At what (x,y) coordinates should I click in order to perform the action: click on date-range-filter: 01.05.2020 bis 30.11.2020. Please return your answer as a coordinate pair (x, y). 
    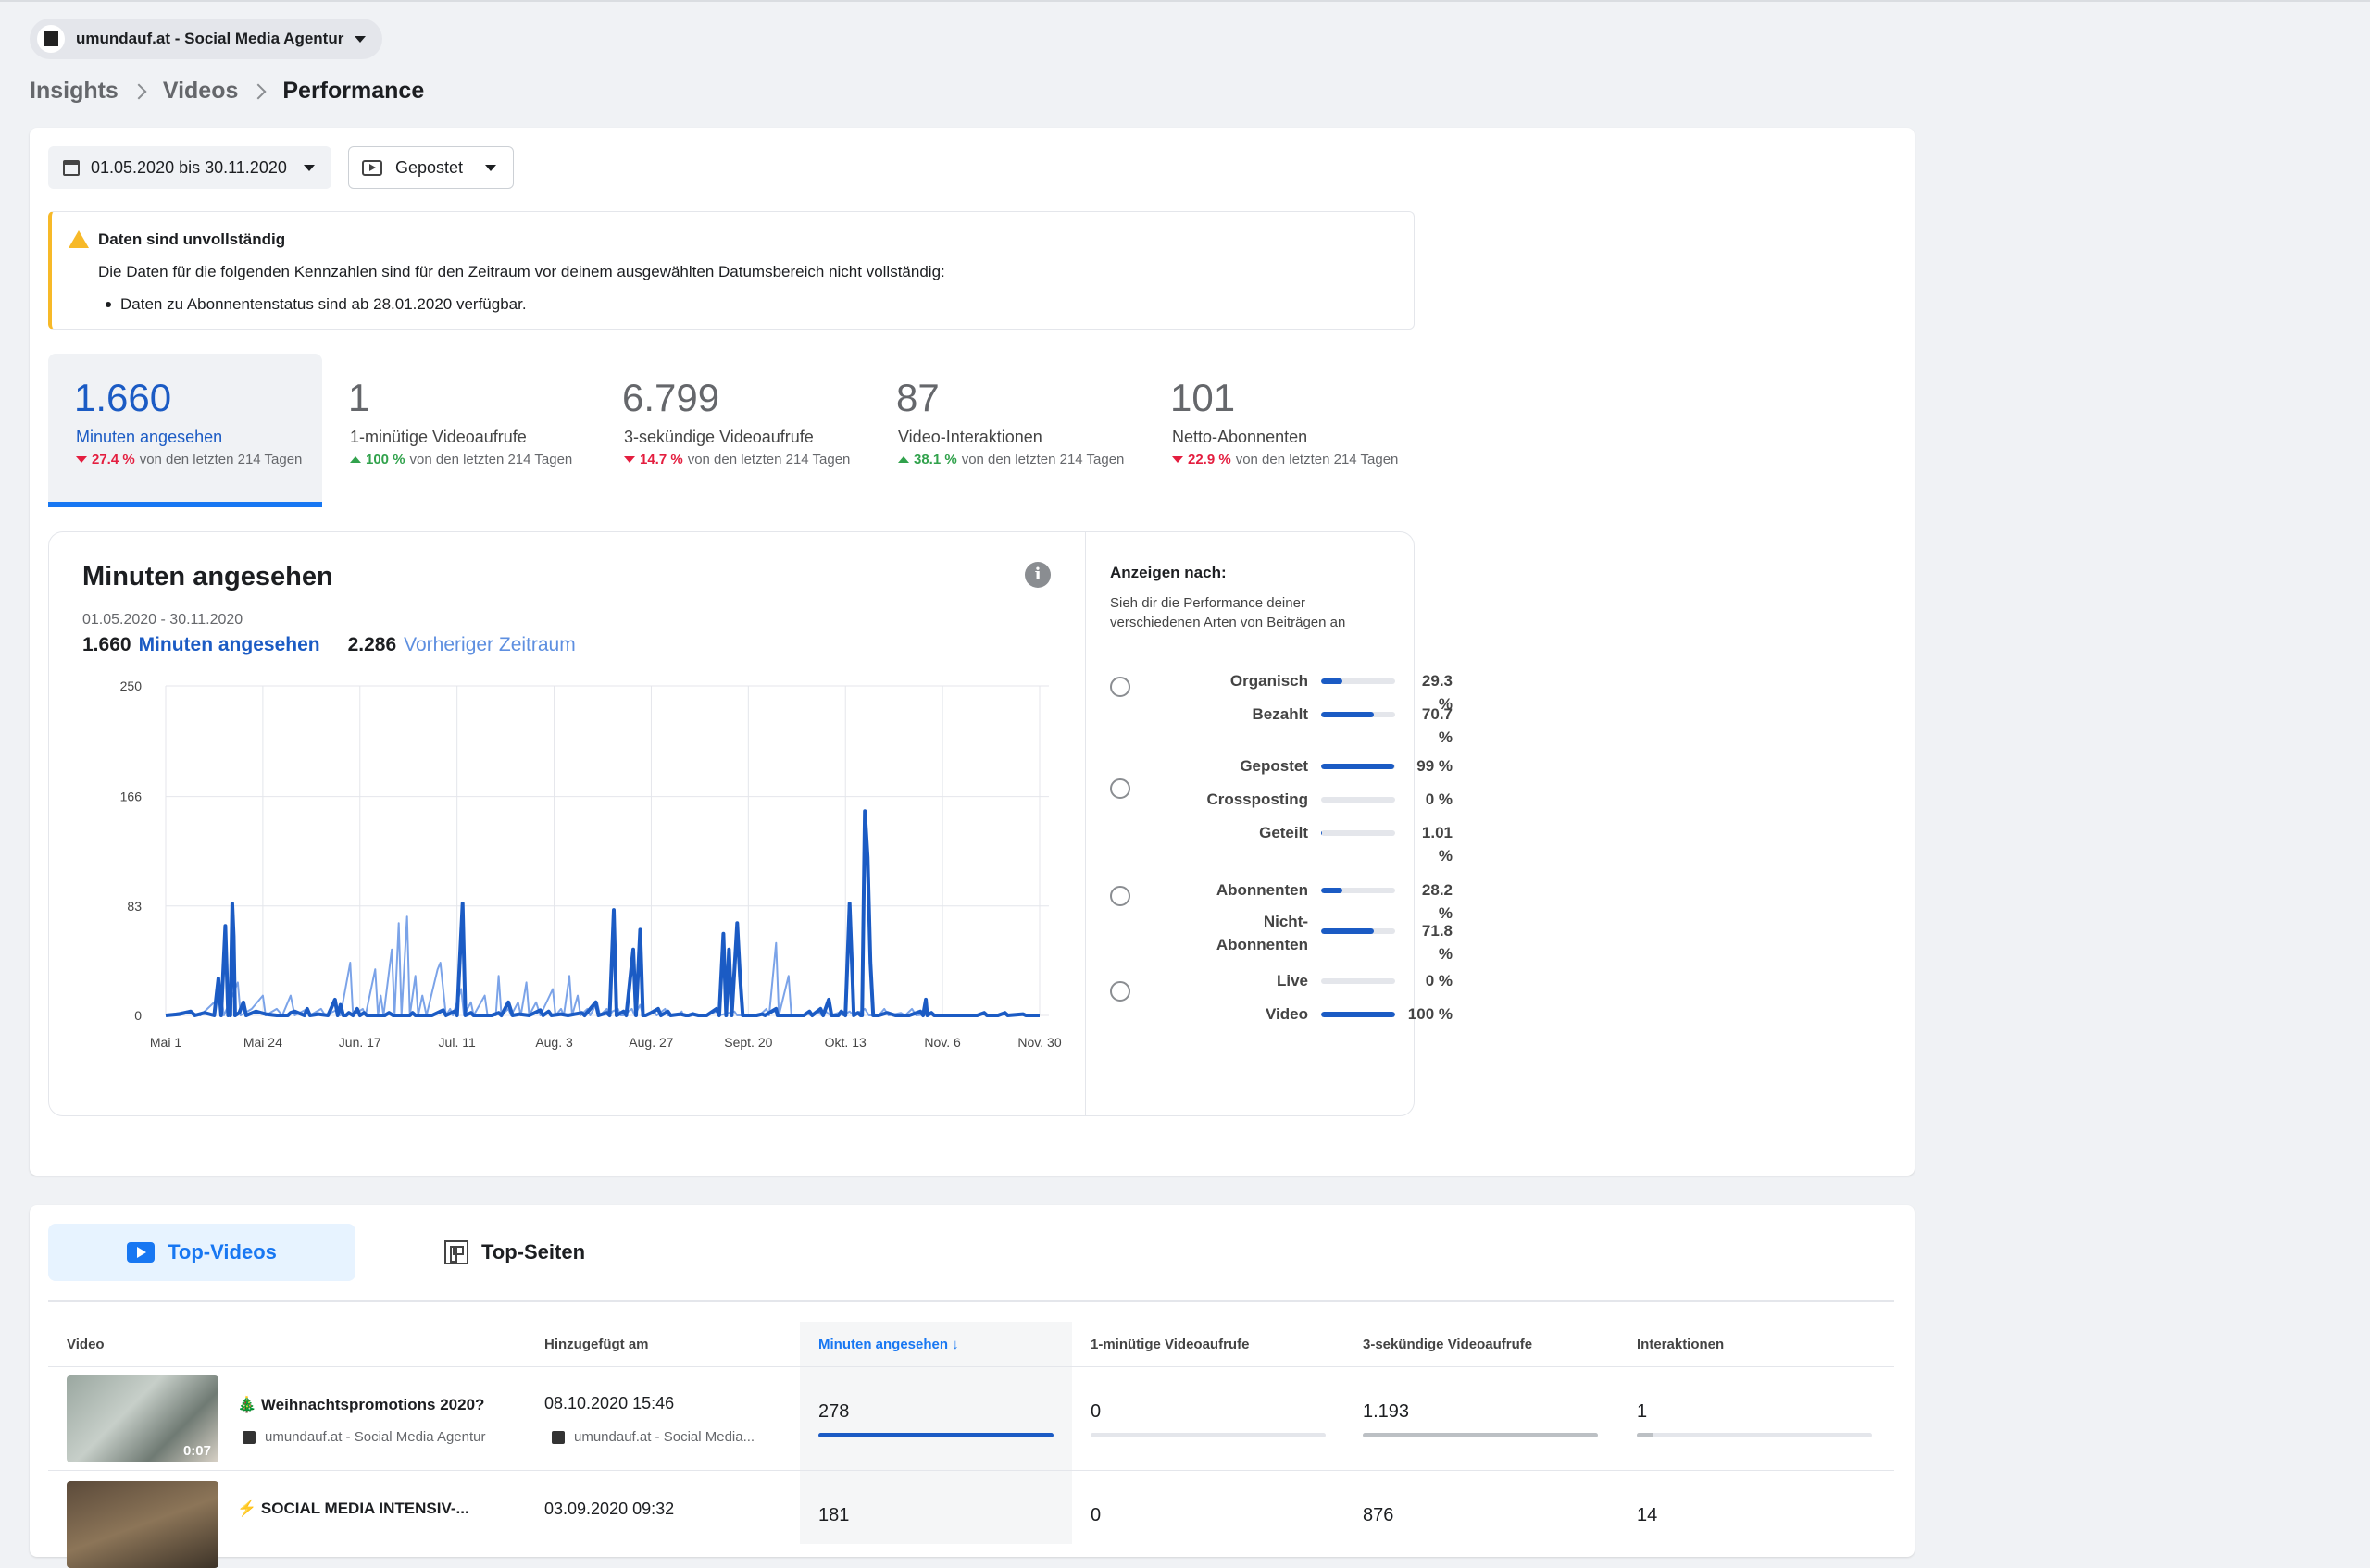
    Looking at the image, I should click on (189, 167).